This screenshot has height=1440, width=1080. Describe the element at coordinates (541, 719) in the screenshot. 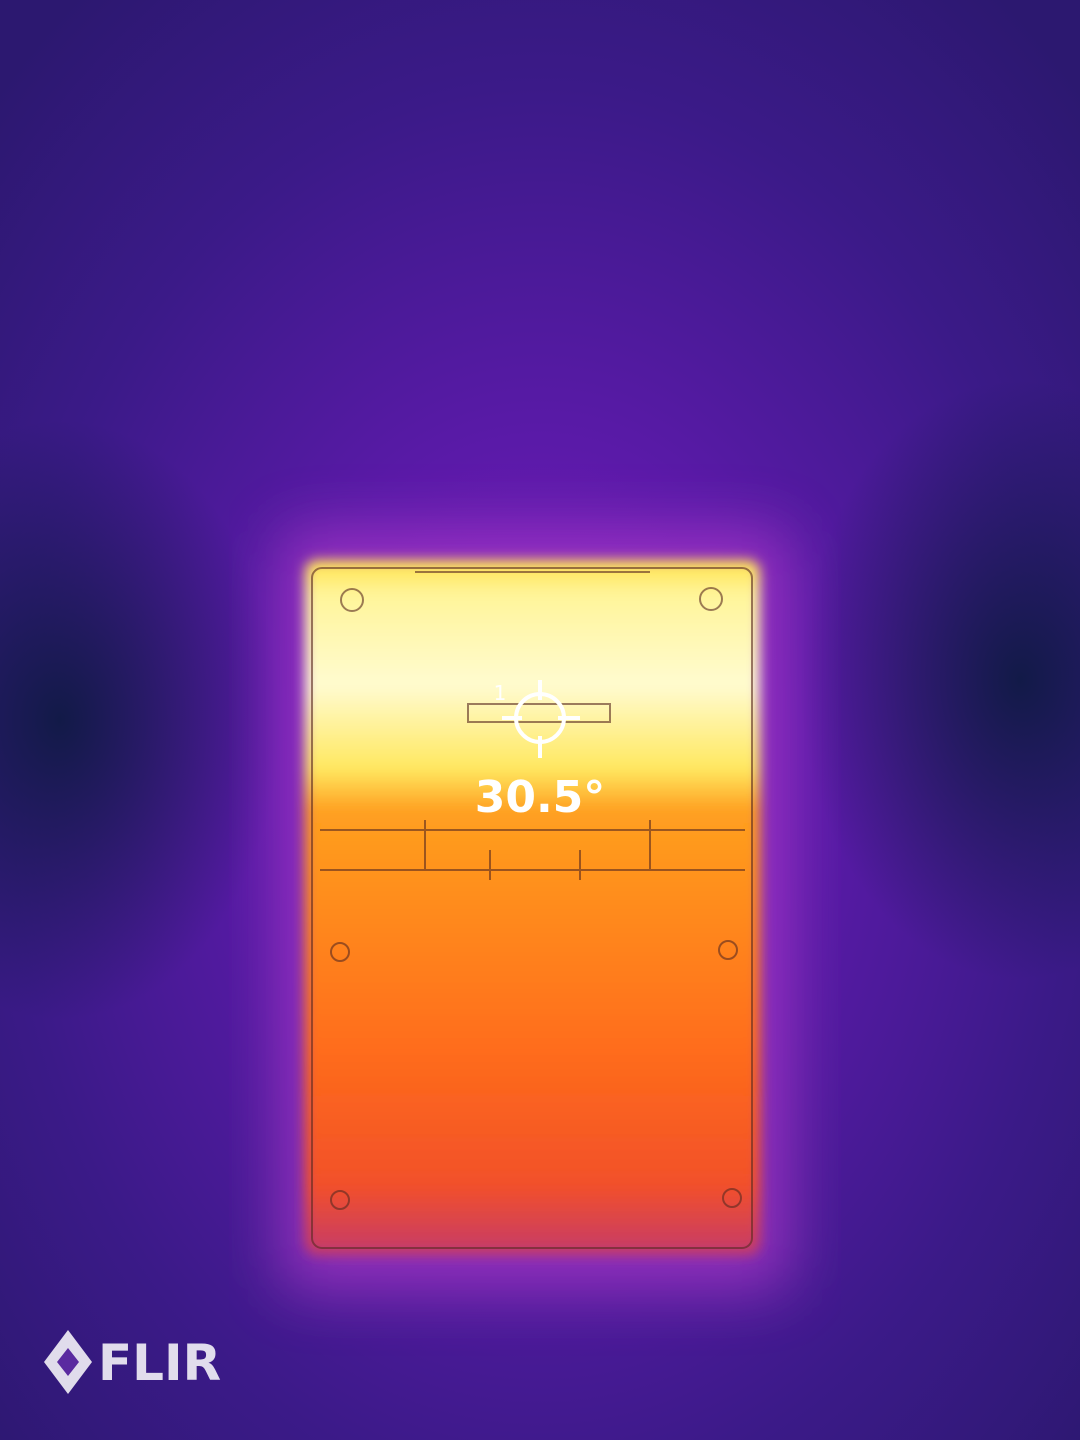

I see `crosshair` at that location.